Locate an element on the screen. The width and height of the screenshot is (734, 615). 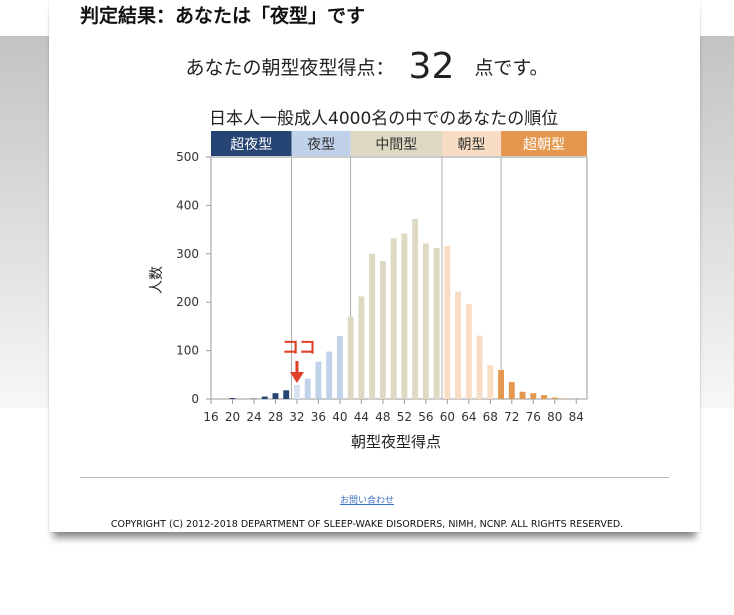
category-label: 超夜型 is located at coordinates (251, 145).